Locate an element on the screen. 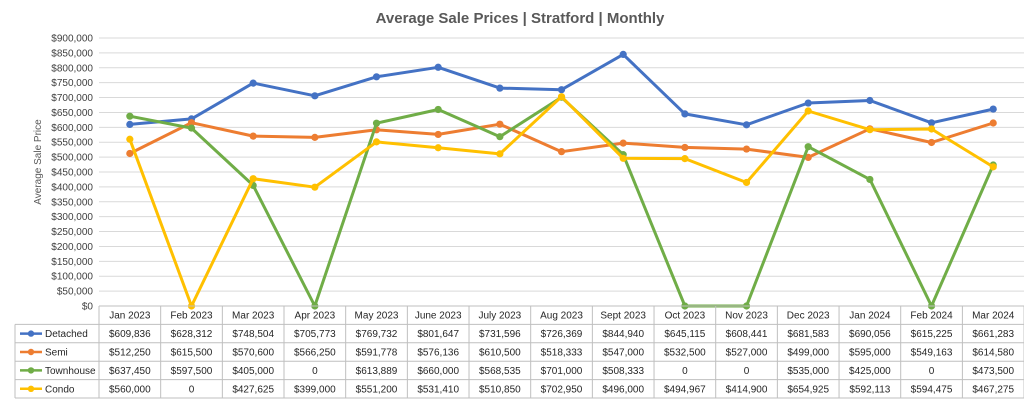 Image resolution: width=1024 pixels, height=402 pixels. data-label-condo: $494,967 is located at coordinates (685, 389).